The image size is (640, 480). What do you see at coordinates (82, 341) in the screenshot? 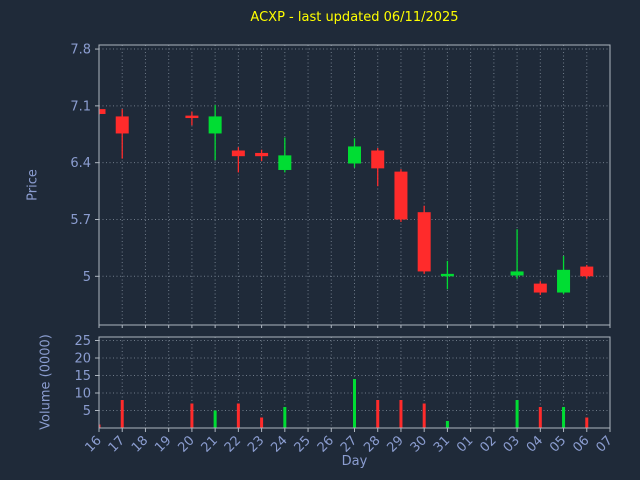
I see `y-tick-label: 25` at bounding box center [82, 341].